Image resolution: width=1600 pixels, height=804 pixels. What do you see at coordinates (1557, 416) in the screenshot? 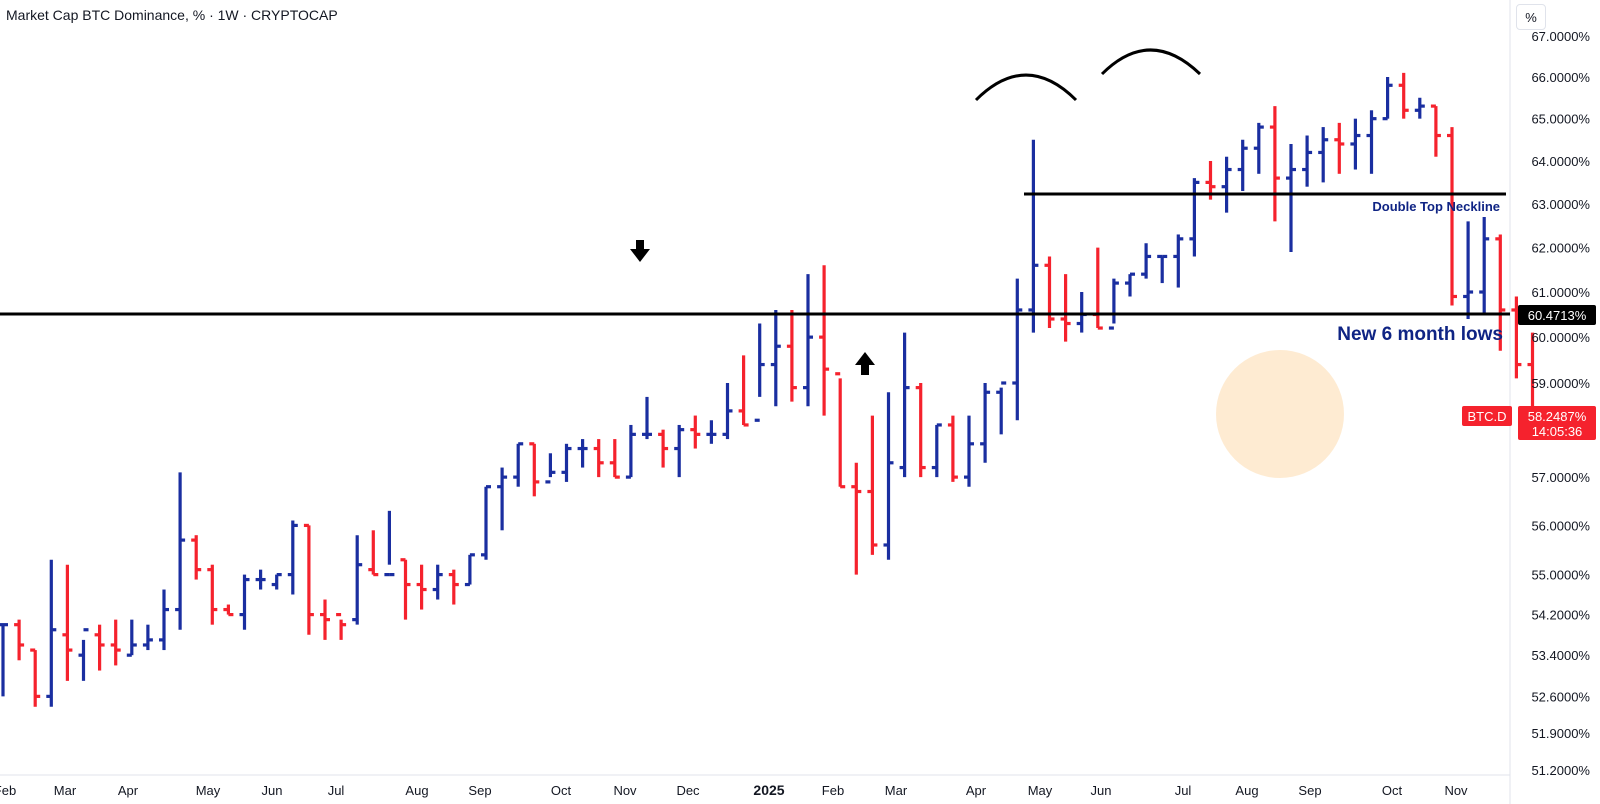
I see `last-price-value: 58.2487%` at bounding box center [1557, 416].